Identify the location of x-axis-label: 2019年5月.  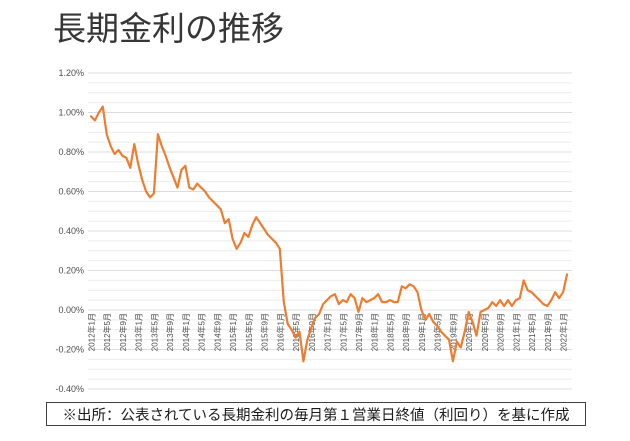
(438, 332).